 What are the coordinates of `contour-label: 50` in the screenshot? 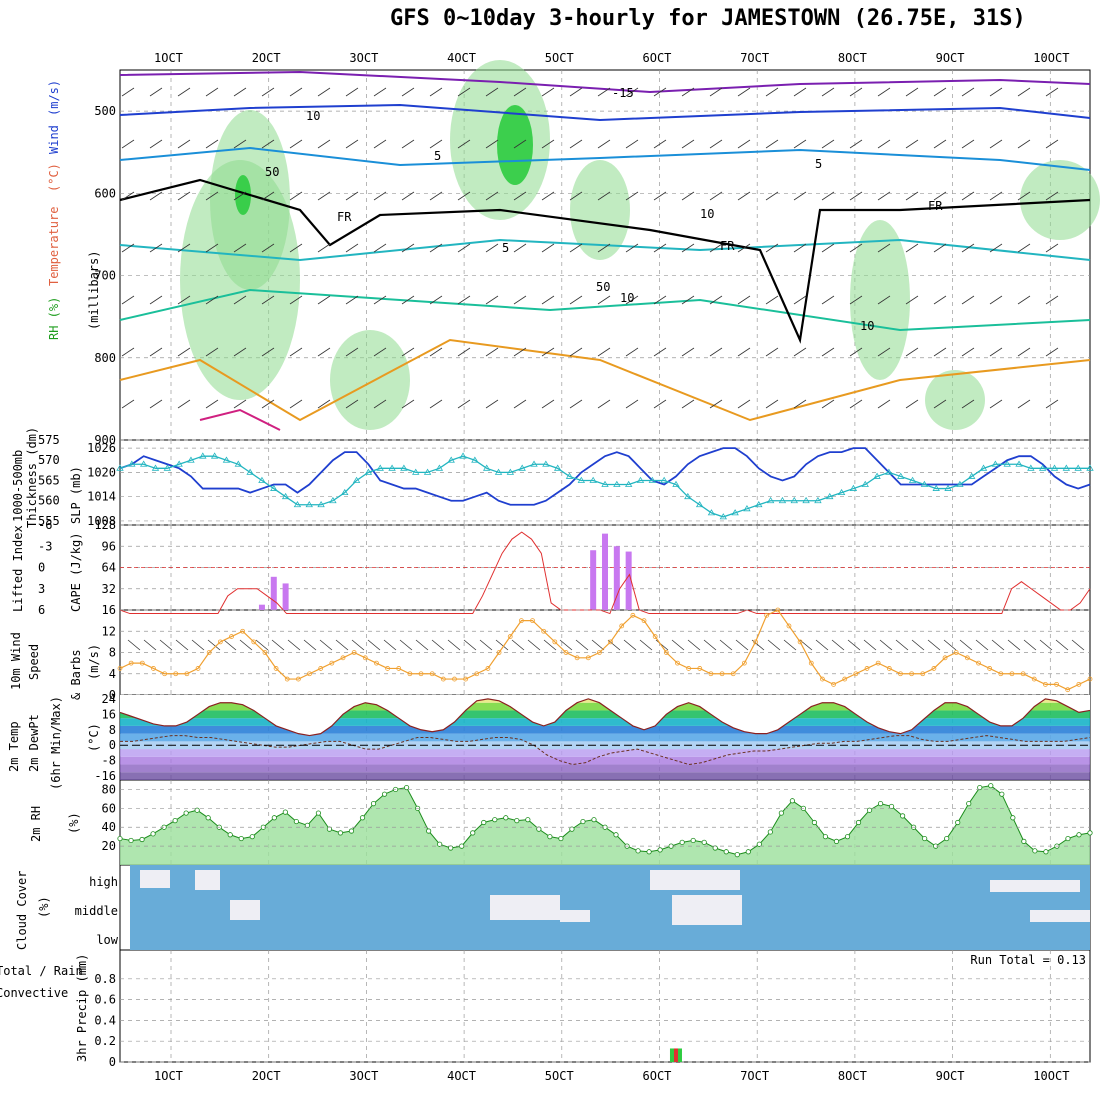 It's located at (272, 172).